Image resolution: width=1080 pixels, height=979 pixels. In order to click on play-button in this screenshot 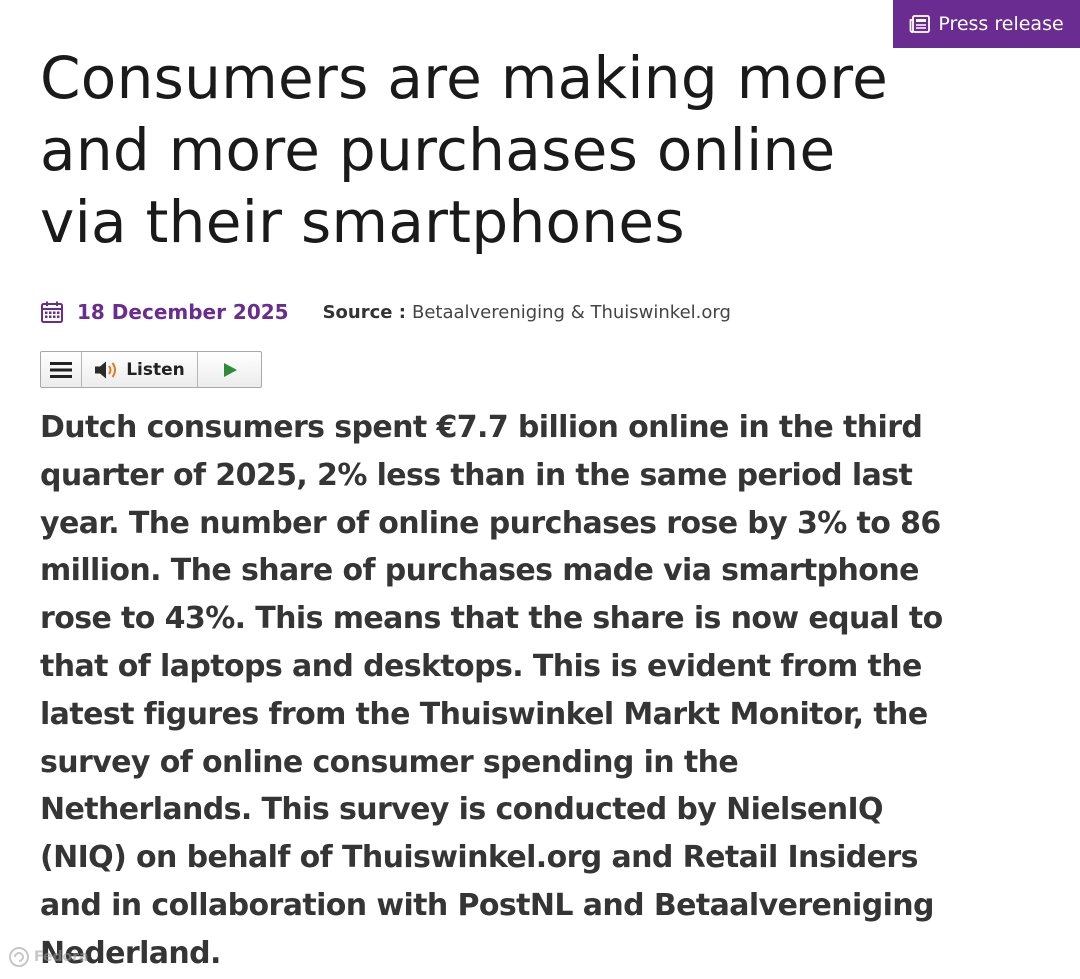, I will do `click(229, 369)`.